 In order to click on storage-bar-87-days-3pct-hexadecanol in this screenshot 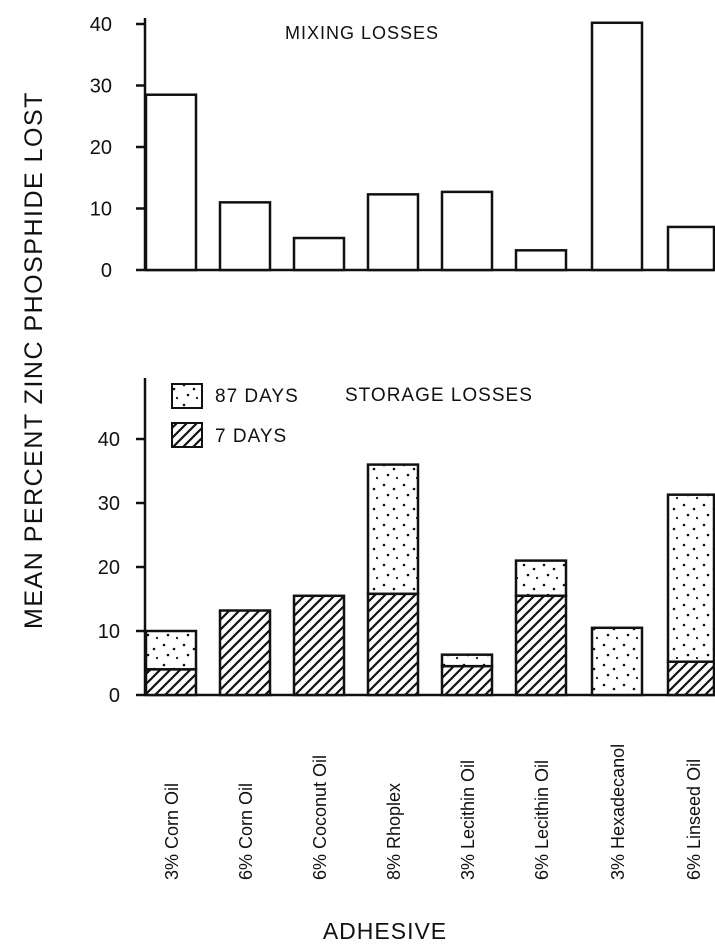, I will do `click(617, 661)`.